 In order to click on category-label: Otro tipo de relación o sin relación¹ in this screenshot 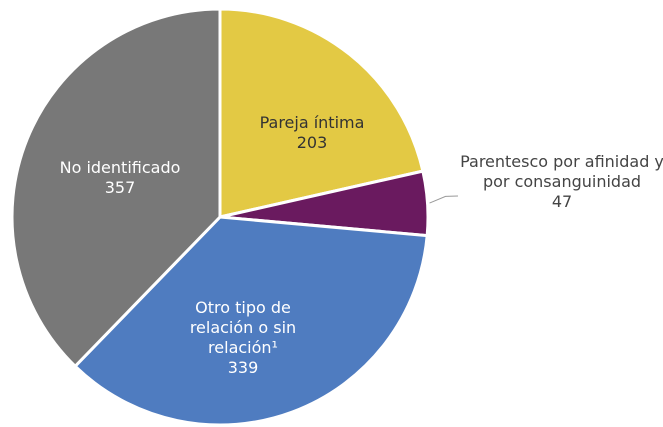, I will do `click(243, 327)`.